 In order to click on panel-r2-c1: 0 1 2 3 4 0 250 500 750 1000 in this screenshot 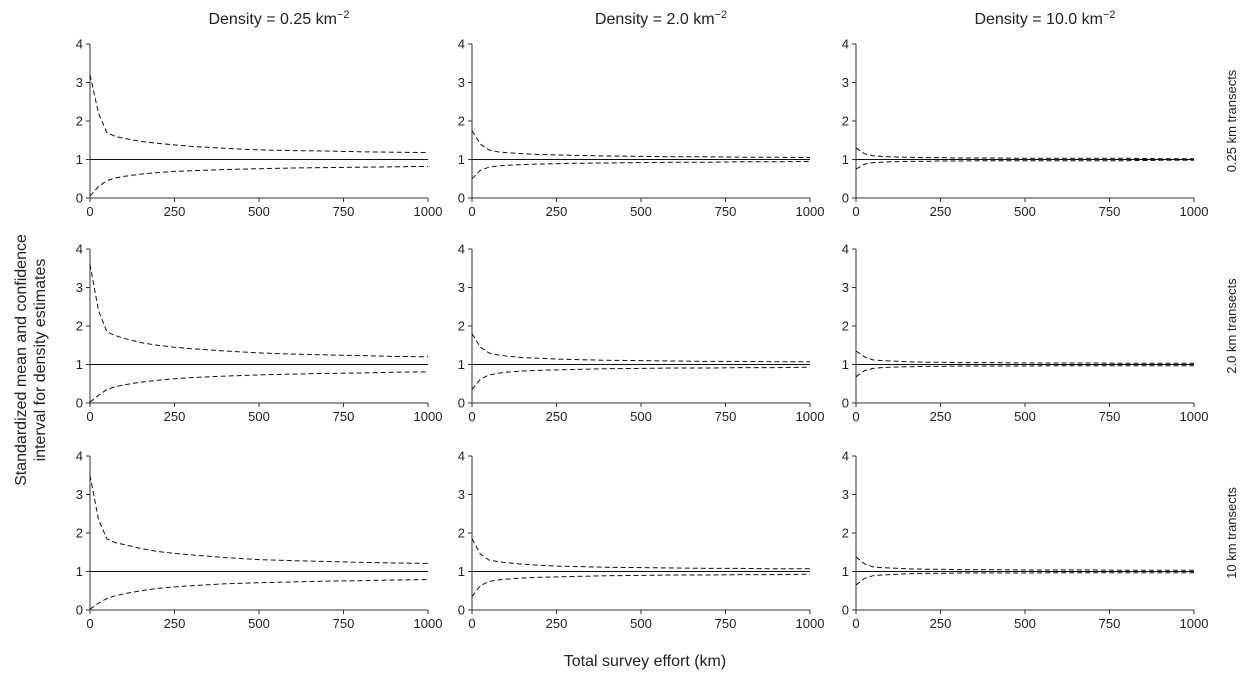, I will do `click(259, 333)`.